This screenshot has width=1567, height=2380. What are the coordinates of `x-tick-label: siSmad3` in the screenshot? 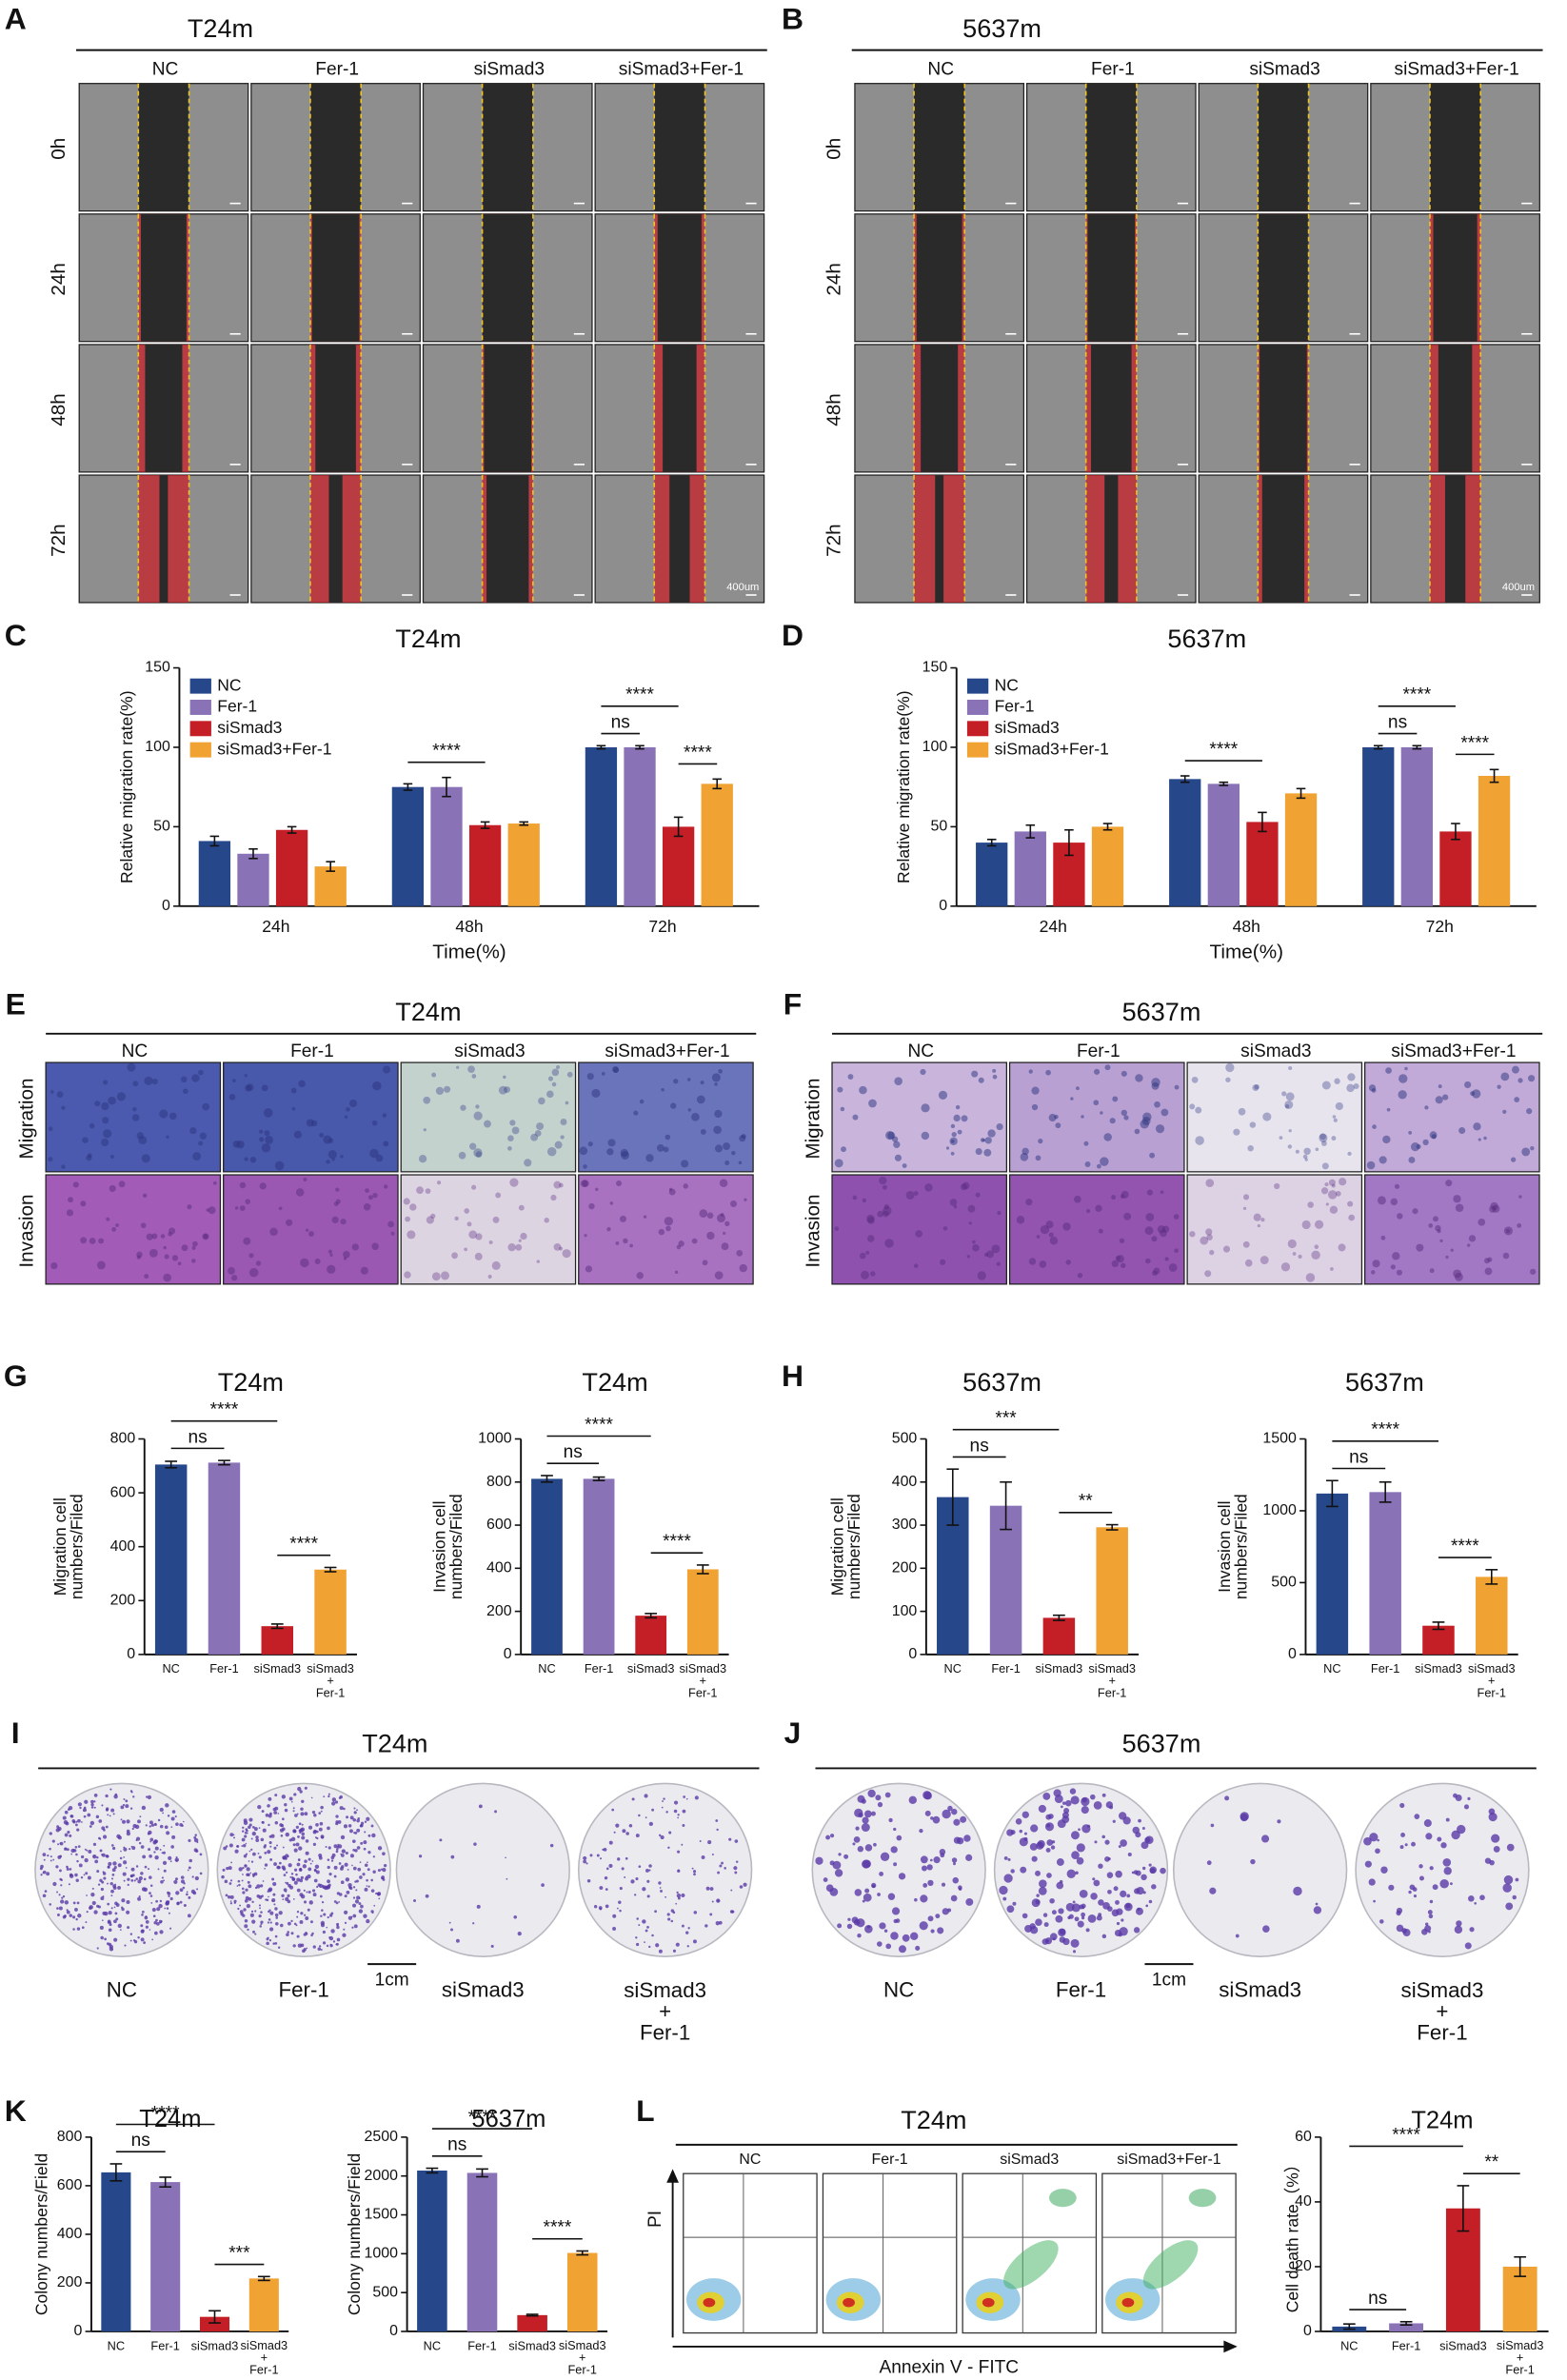 It's located at (1438, 1668).